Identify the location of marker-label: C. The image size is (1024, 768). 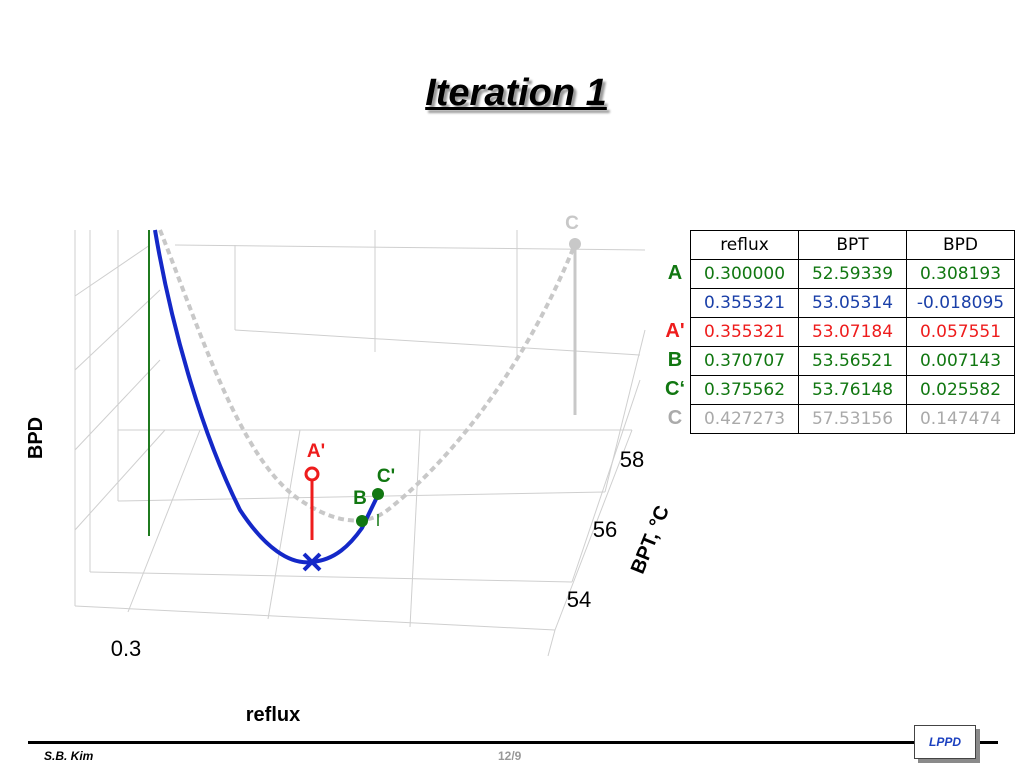
(572, 223).